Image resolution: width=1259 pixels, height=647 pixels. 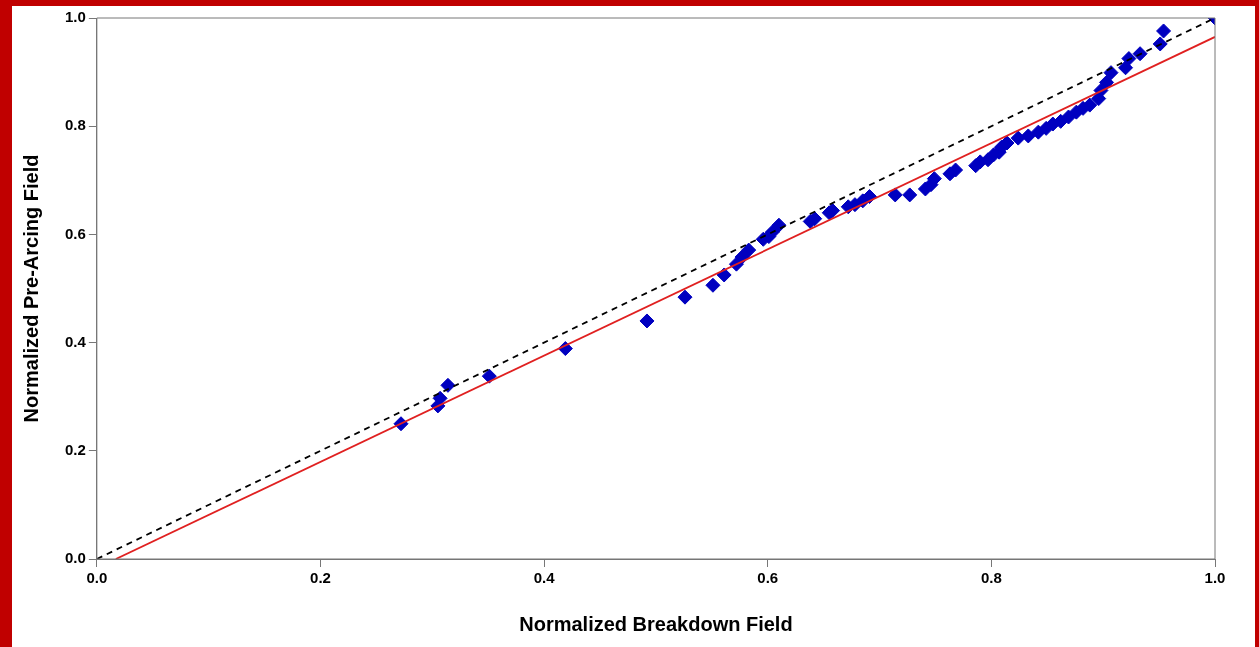 I want to click on x-tick-label: 0.8, so click(x=991, y=578).